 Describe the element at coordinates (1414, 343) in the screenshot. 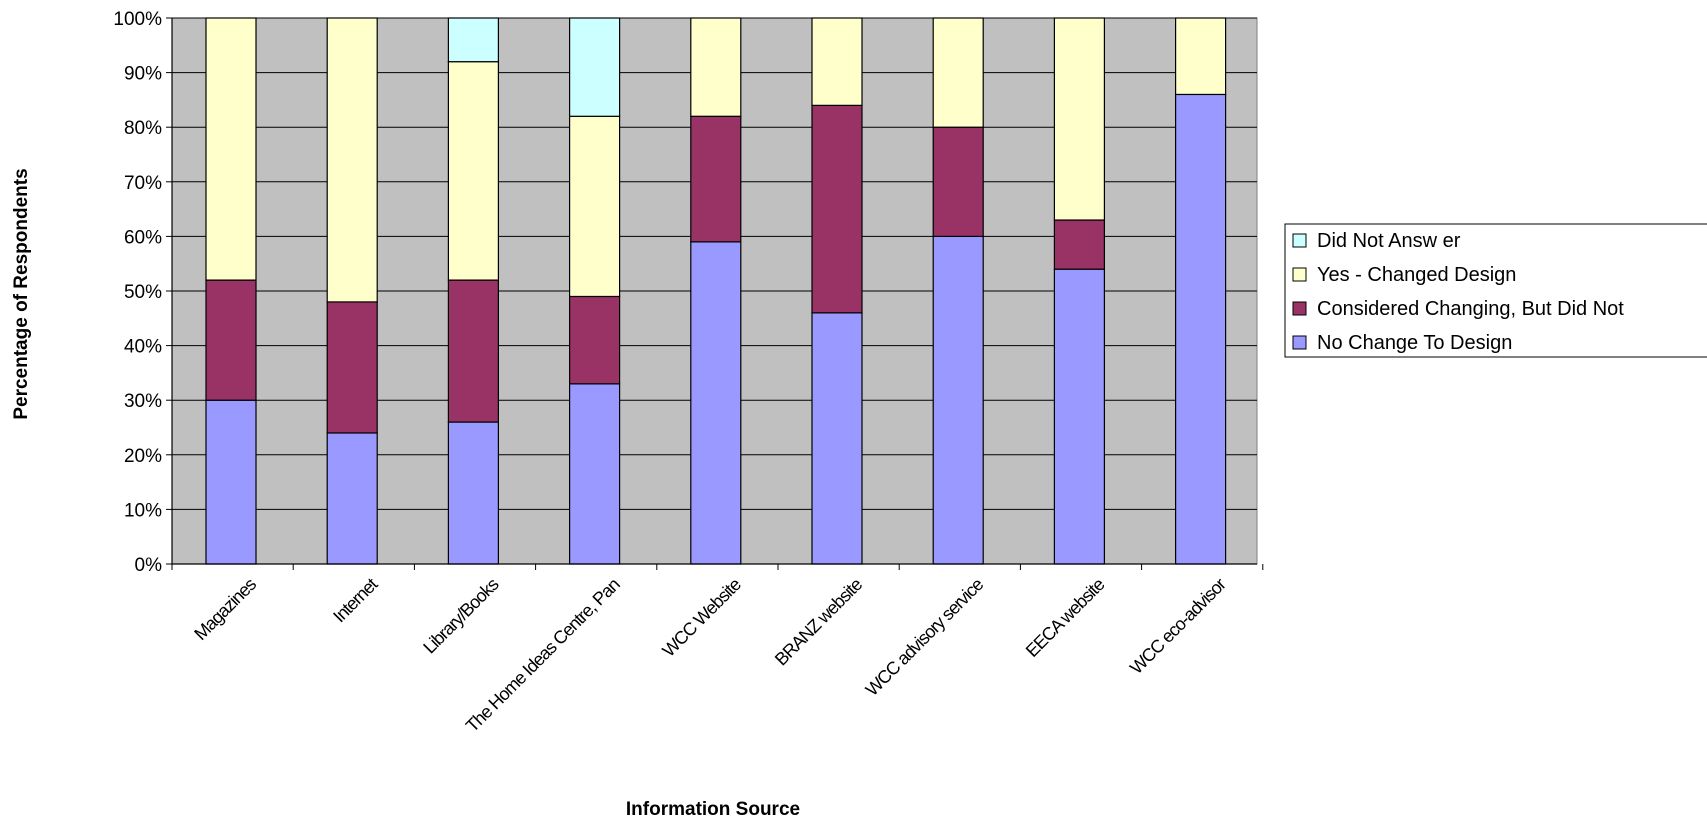

I see `legend-label: No Change To Design` at that location.